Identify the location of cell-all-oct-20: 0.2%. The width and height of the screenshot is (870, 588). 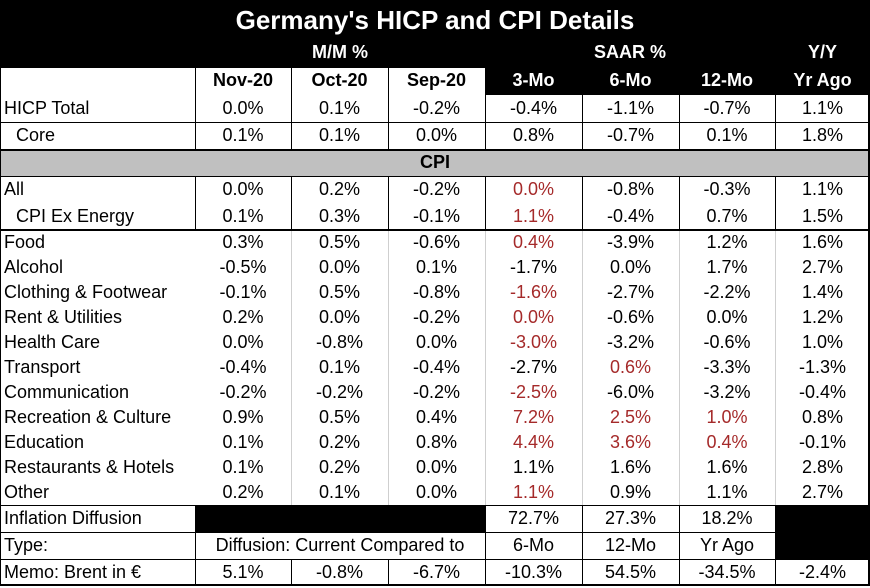
(339, 189).